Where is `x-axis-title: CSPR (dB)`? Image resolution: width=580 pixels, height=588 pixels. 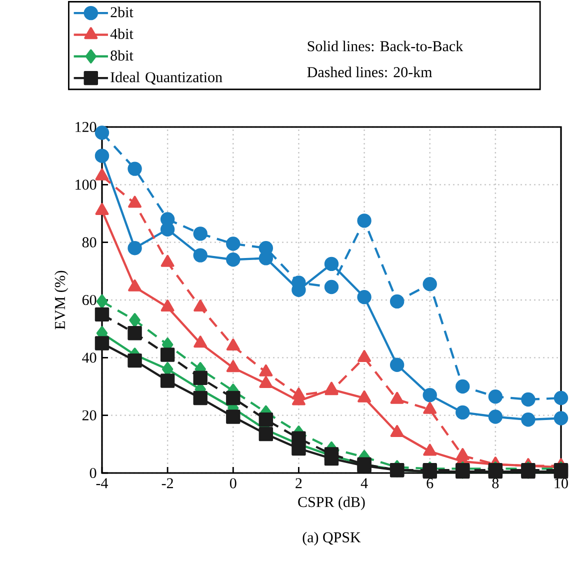 x-axis-title: CSPR (dB) is located at coordinates (331, 503).